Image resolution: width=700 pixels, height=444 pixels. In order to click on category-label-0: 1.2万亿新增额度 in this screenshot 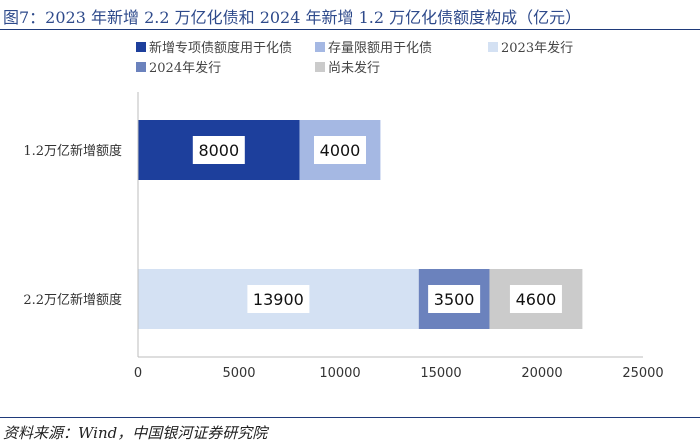, I will do `click(72, 151)`.